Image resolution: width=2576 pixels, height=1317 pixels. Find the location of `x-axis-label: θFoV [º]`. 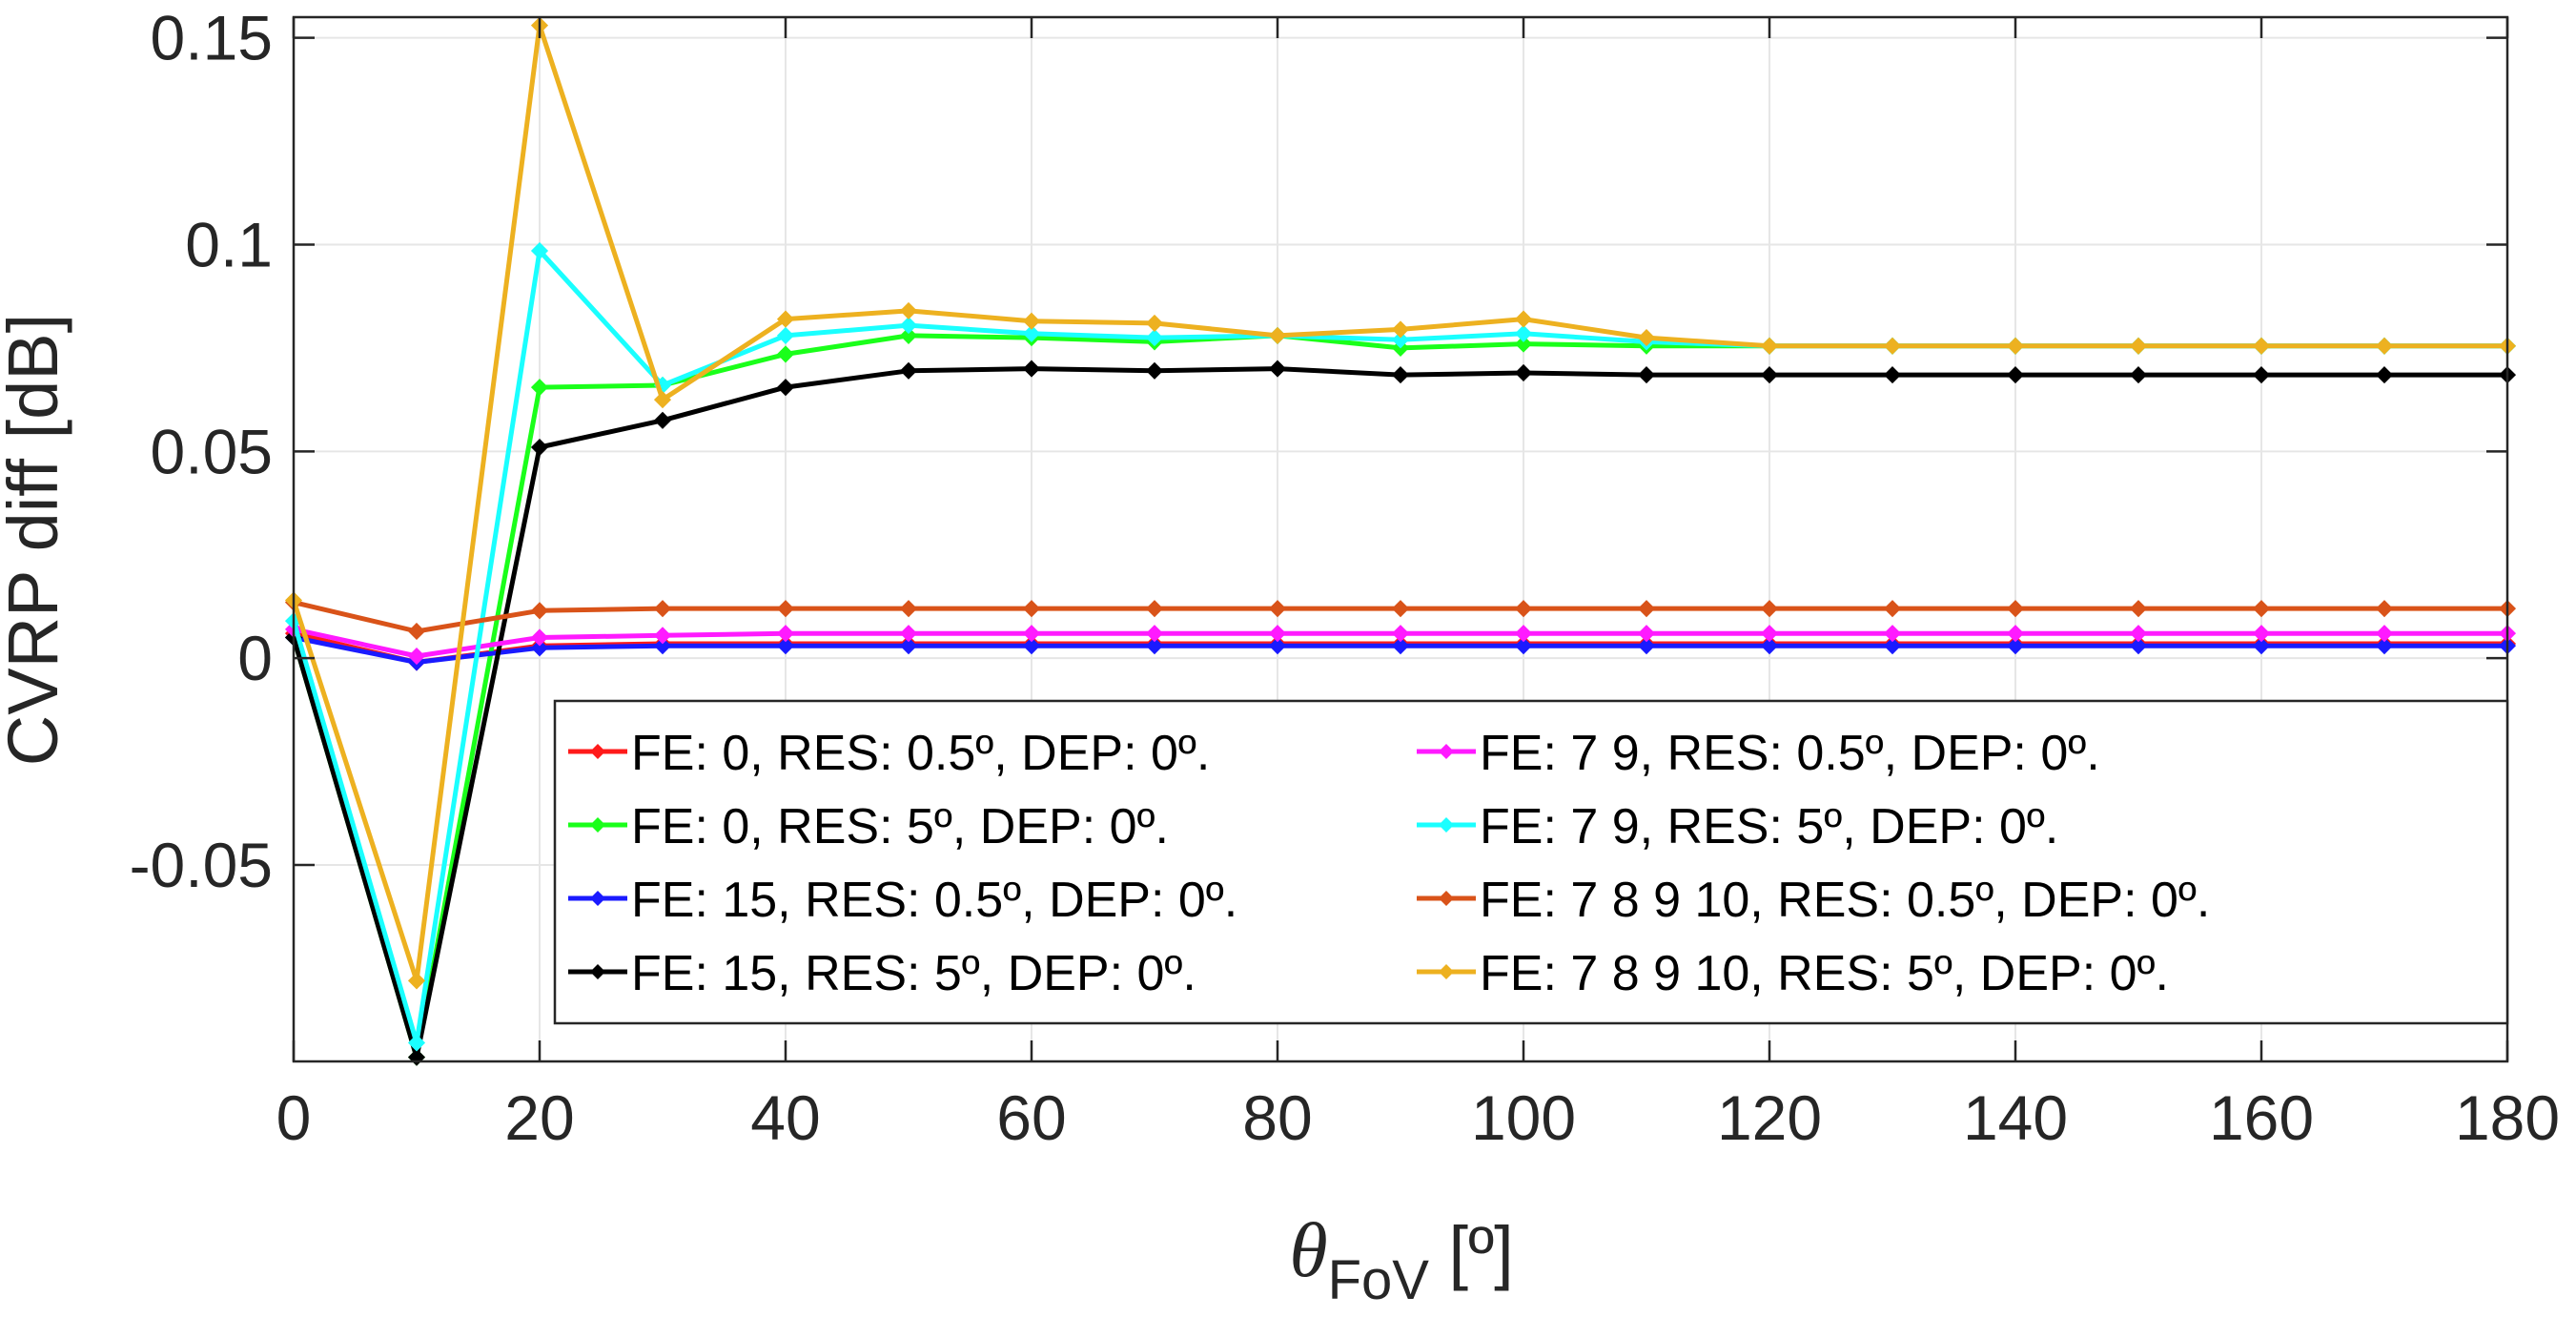

x-axis-label: θFoV [º] is located at coordinates (1401, 1258).